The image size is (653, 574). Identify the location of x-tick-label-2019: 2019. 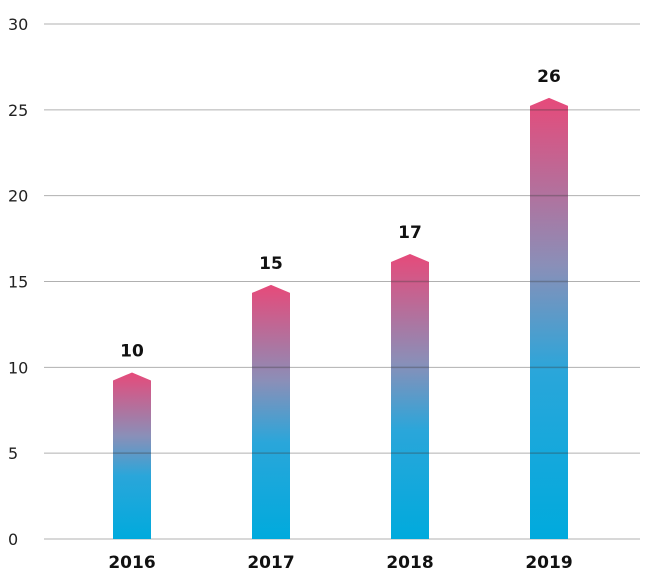
(548, 563).